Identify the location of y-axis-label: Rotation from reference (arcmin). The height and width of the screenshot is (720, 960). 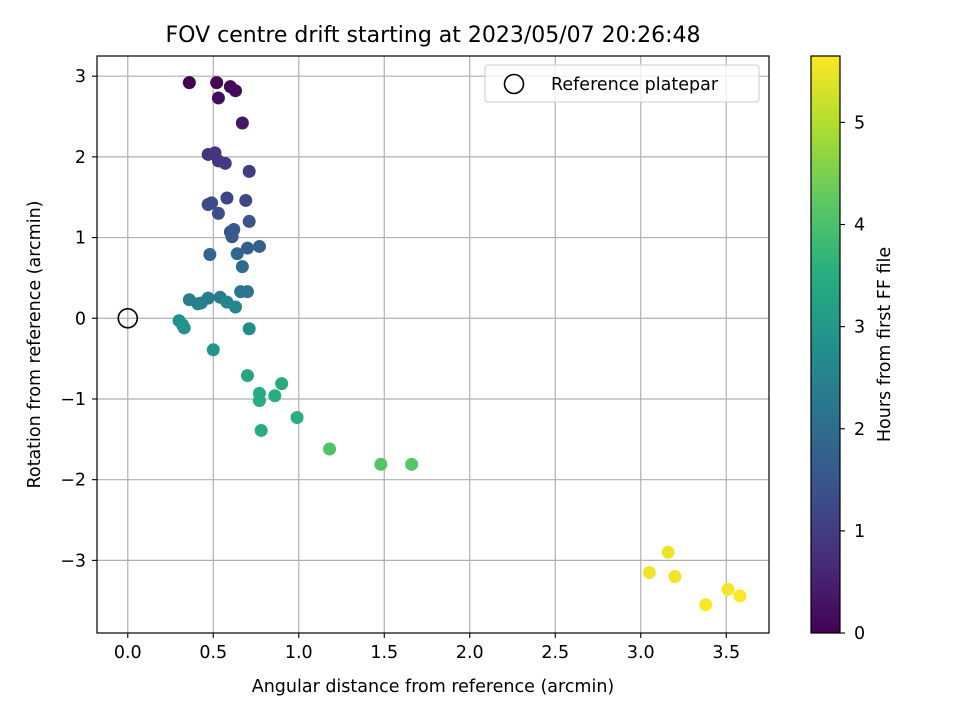
(35, 345).